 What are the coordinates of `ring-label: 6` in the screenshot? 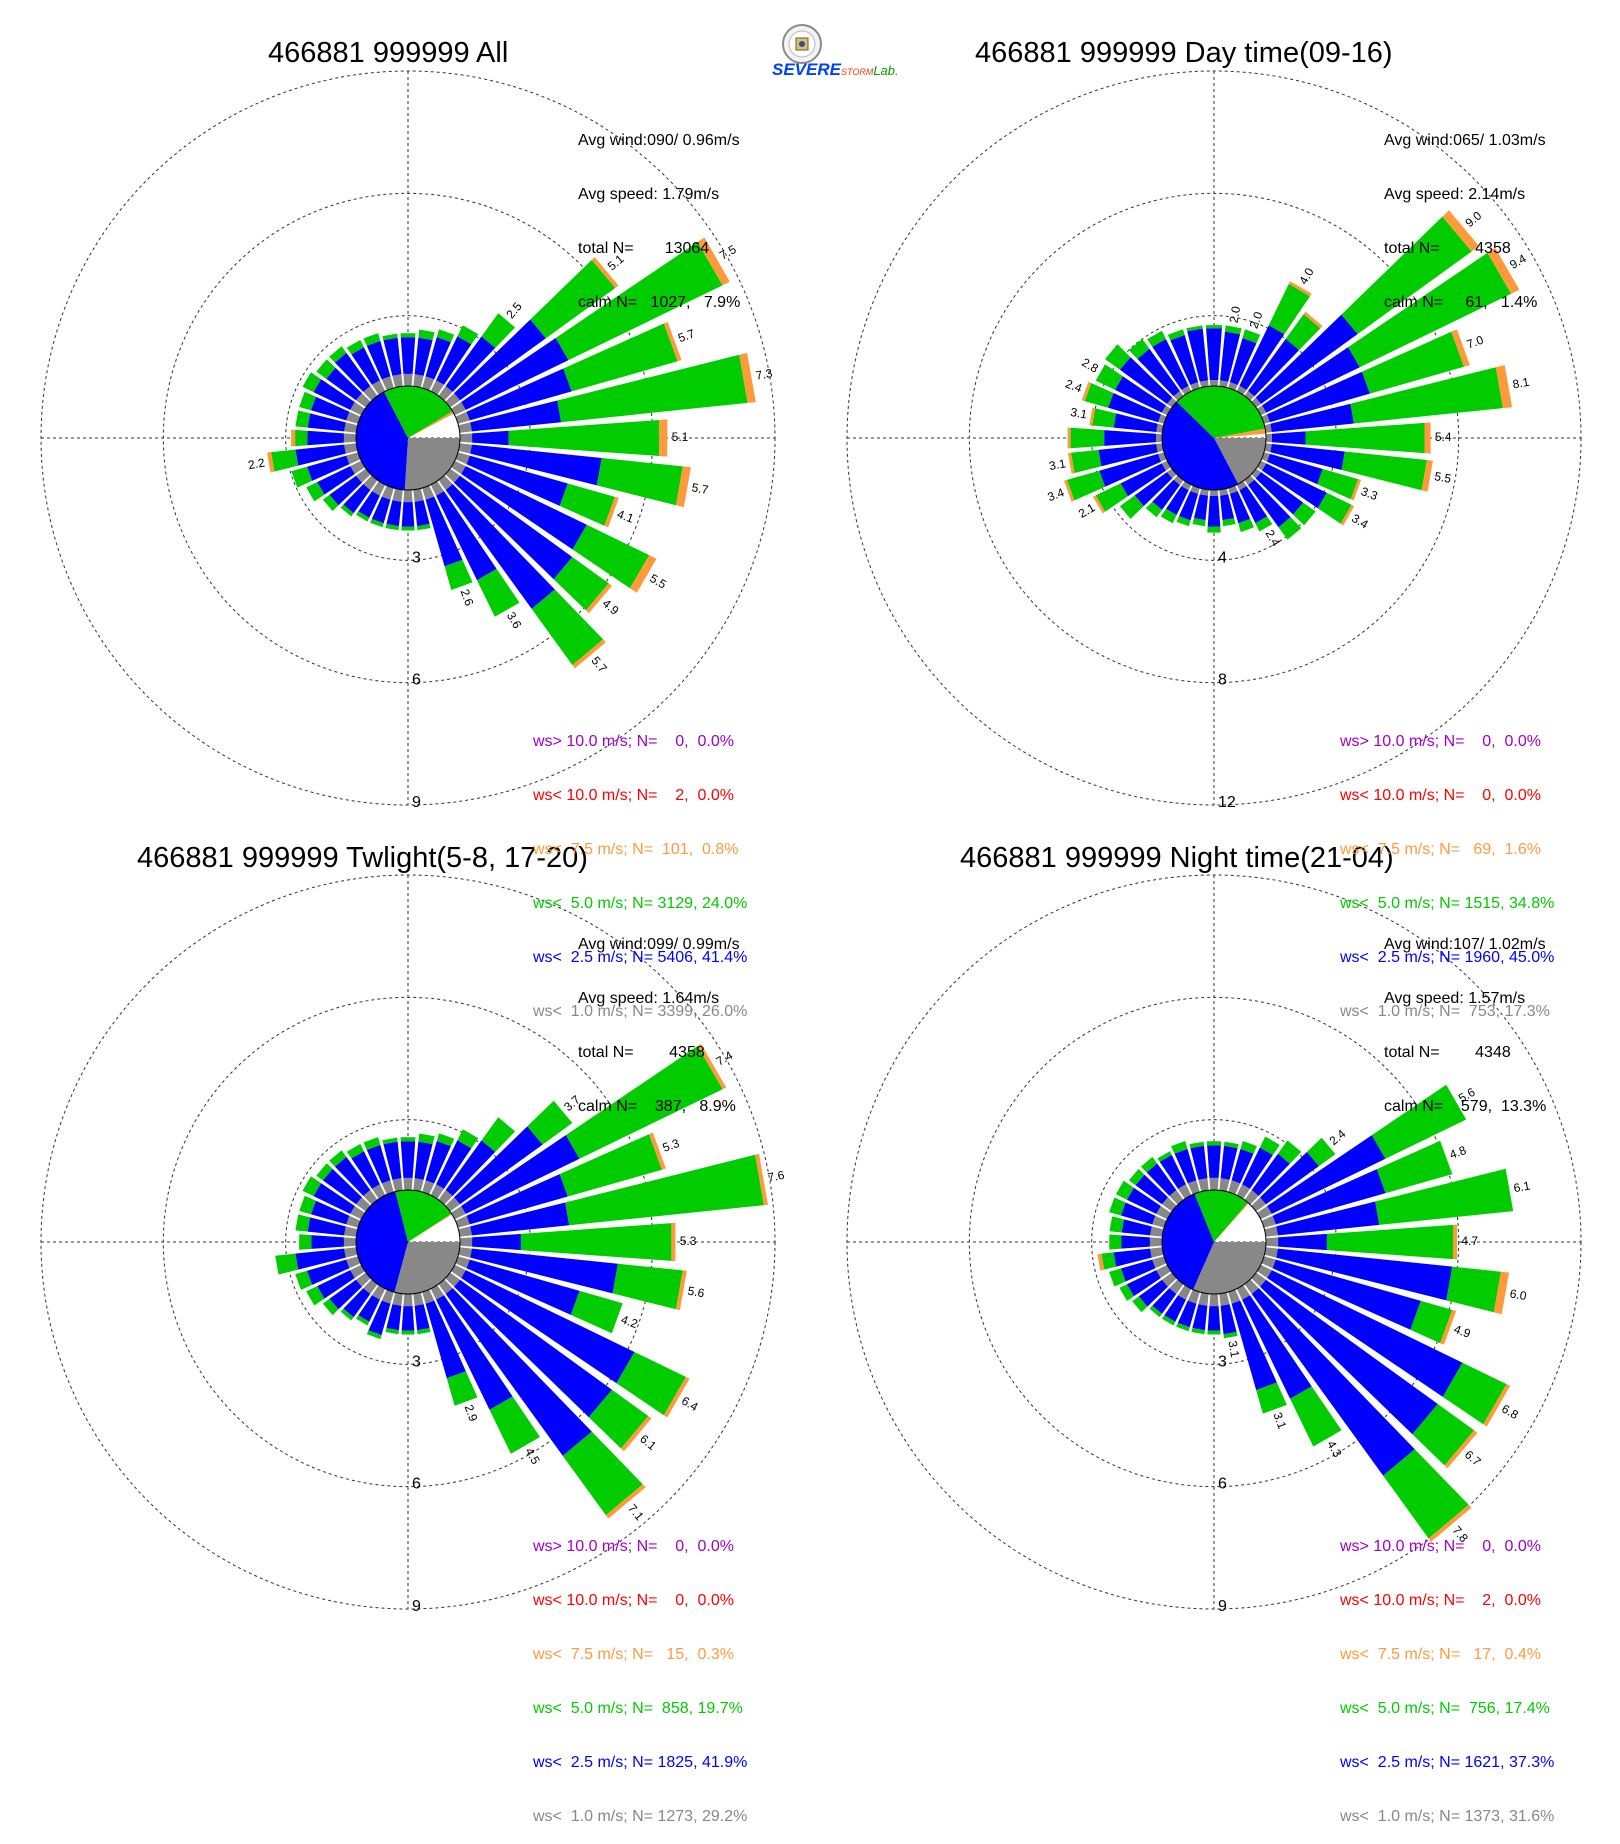 It's located at (416, 680).